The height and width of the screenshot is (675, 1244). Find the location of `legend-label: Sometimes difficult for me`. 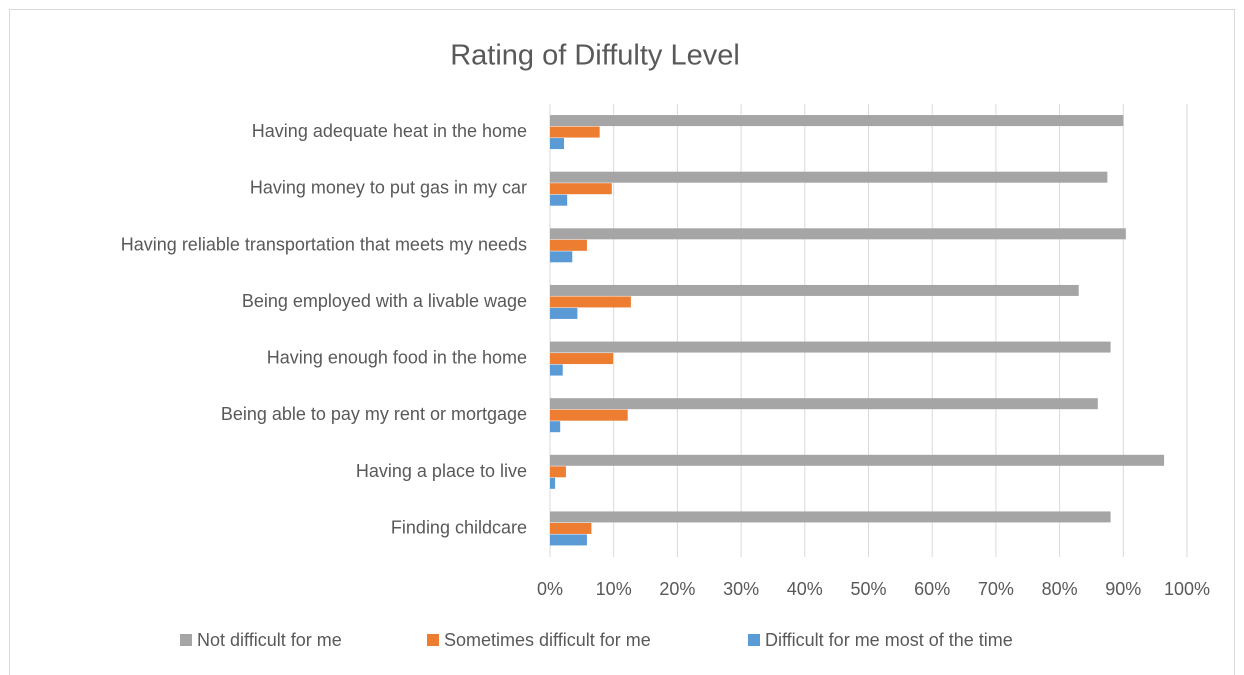

legend-label: Sometimes difficult for me is located at coordinates (547, 640).